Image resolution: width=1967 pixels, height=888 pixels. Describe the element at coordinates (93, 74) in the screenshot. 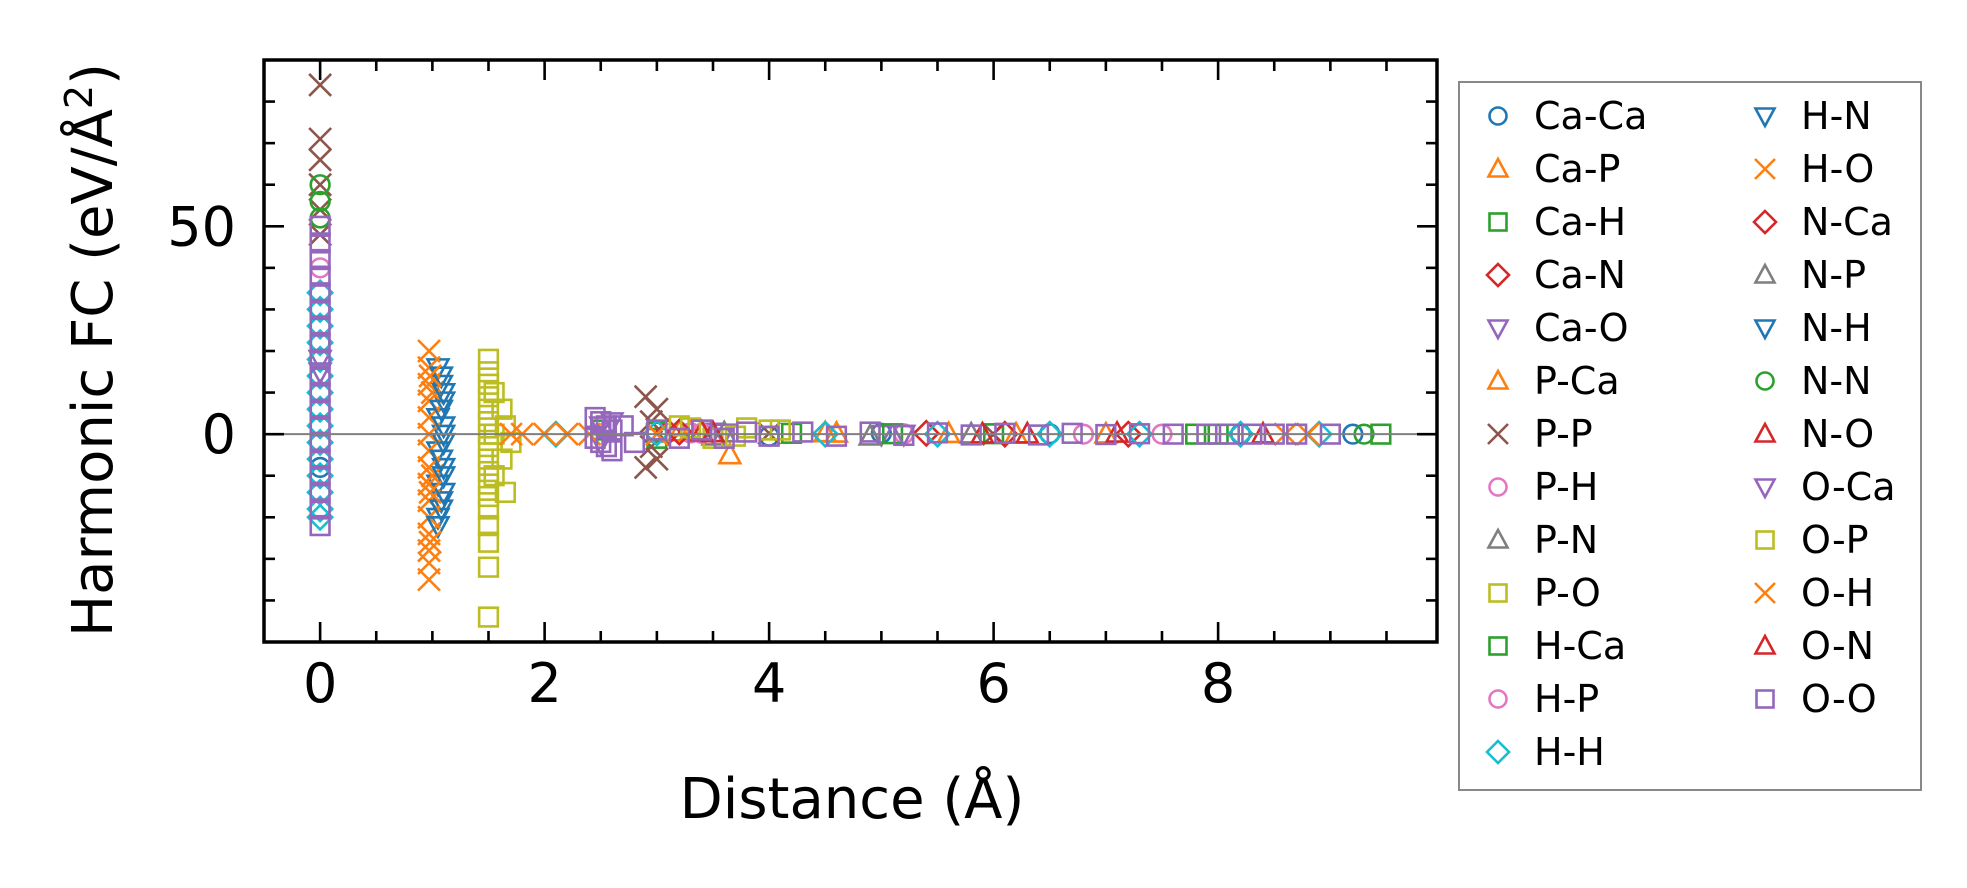

I see `y-axis-label-close: )` at that location.